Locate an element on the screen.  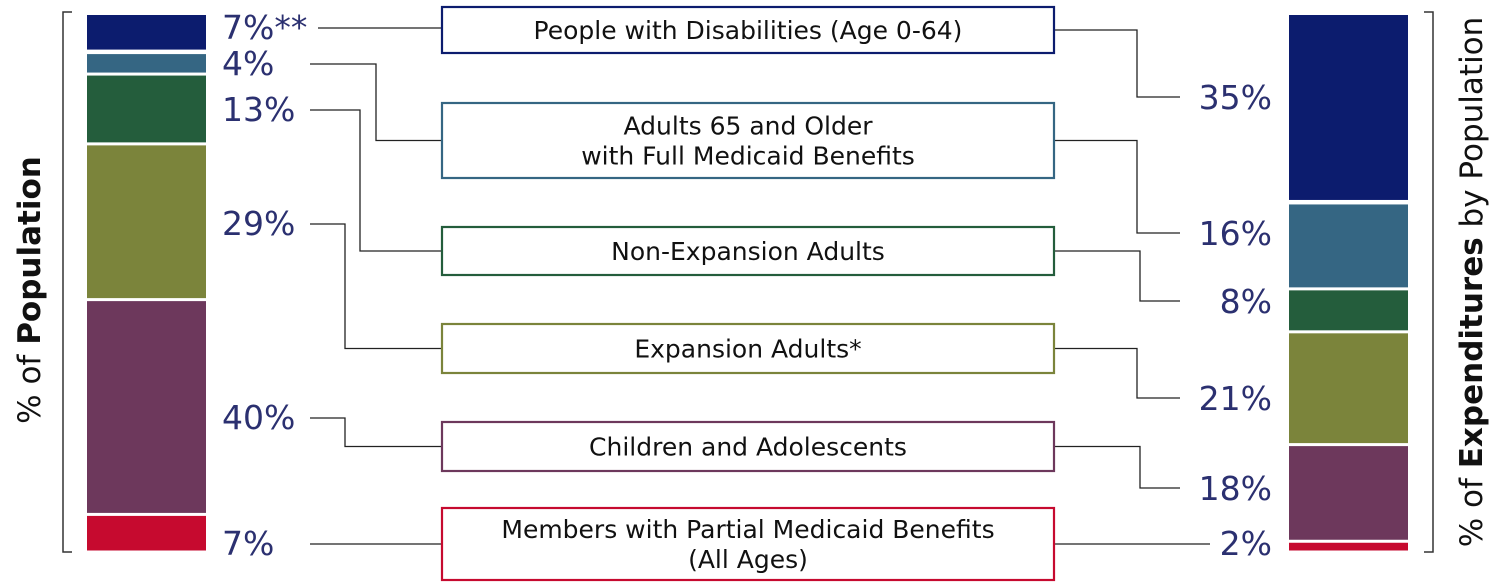
expenditure-percent-label: 8% is located at coordinates (1246, 301).